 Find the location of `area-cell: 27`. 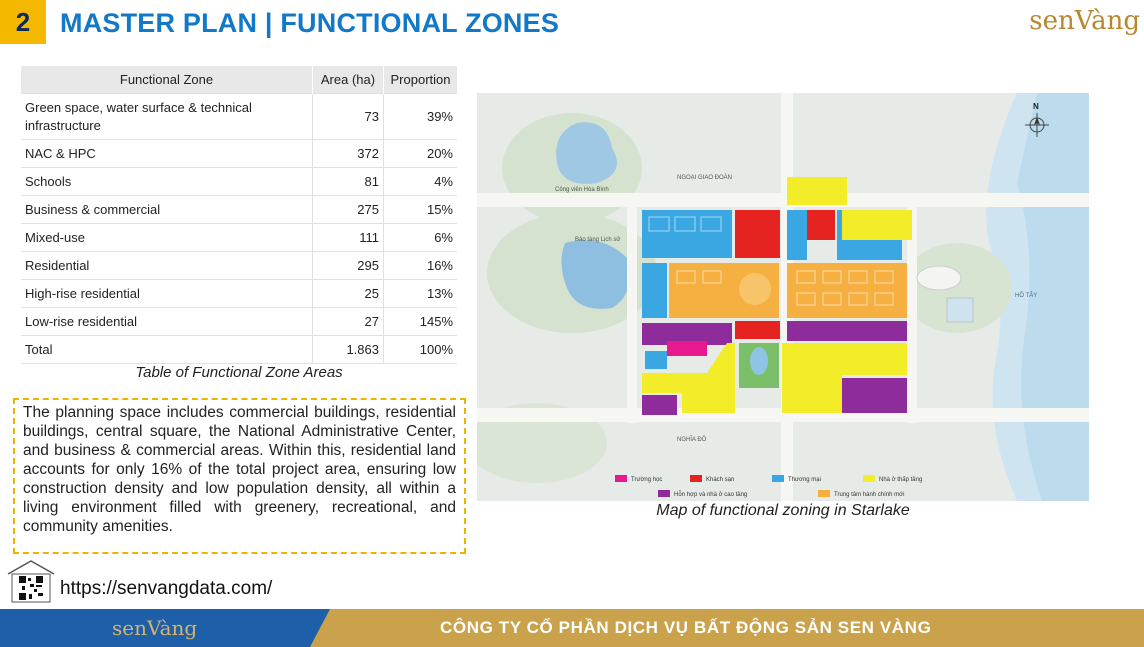

area-cell: 27 is located at coordinates (348, 321).